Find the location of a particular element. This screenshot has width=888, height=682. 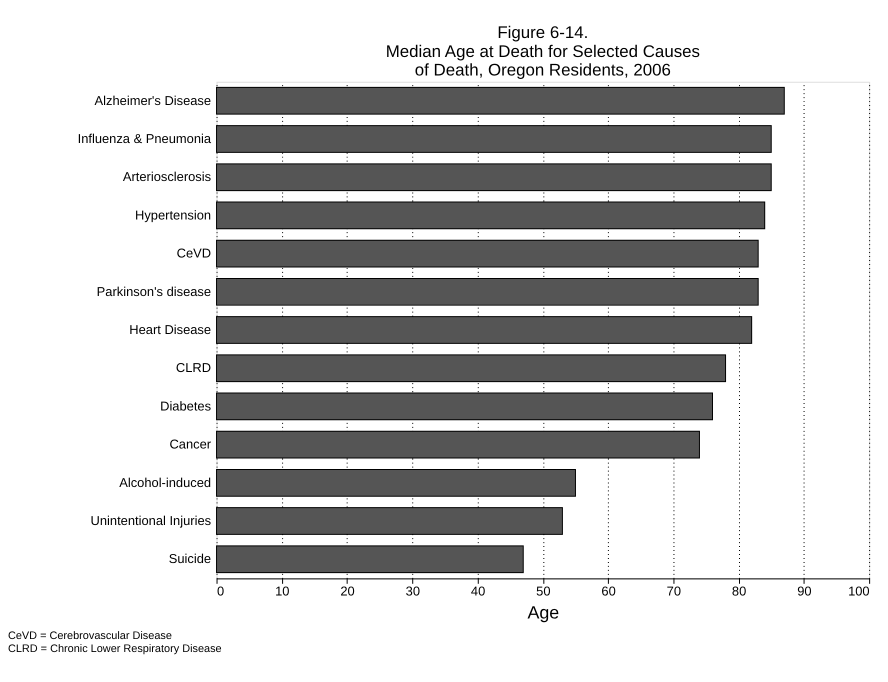

y-tick-label: Influenza & Pneumonia is located at coordinates (145, 138).